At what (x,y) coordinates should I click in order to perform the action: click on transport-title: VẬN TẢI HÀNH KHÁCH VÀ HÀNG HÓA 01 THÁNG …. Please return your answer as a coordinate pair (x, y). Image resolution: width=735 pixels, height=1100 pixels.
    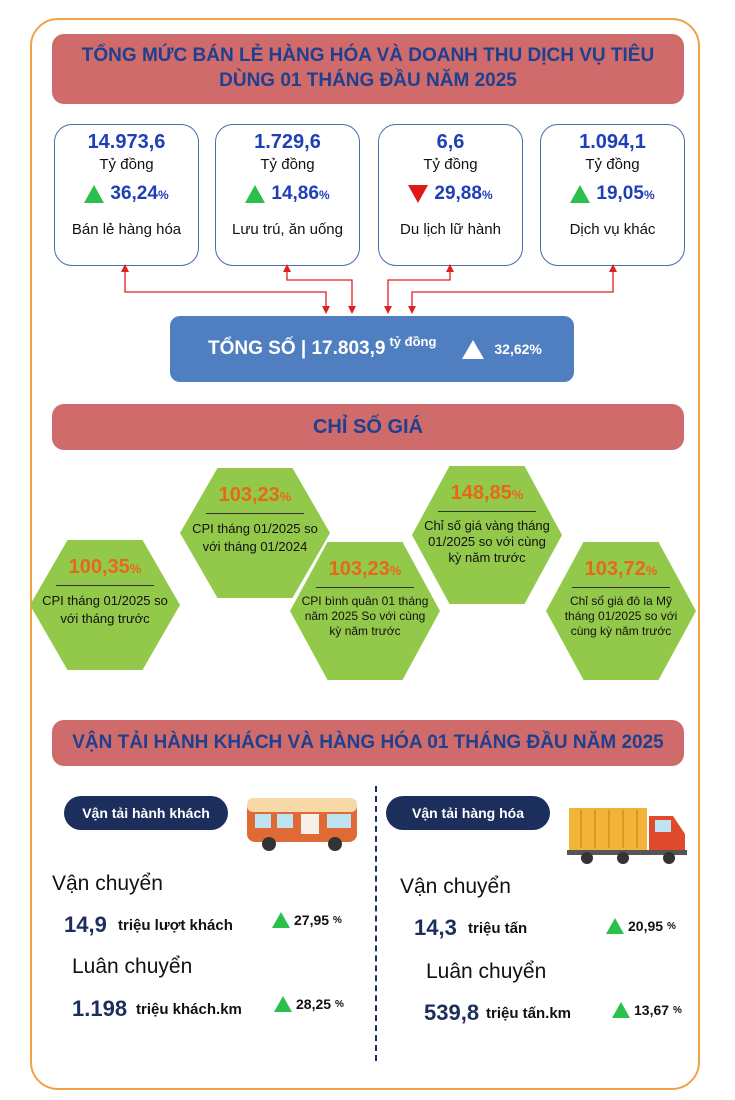
    Looking at the image, I should click on (368, 743).